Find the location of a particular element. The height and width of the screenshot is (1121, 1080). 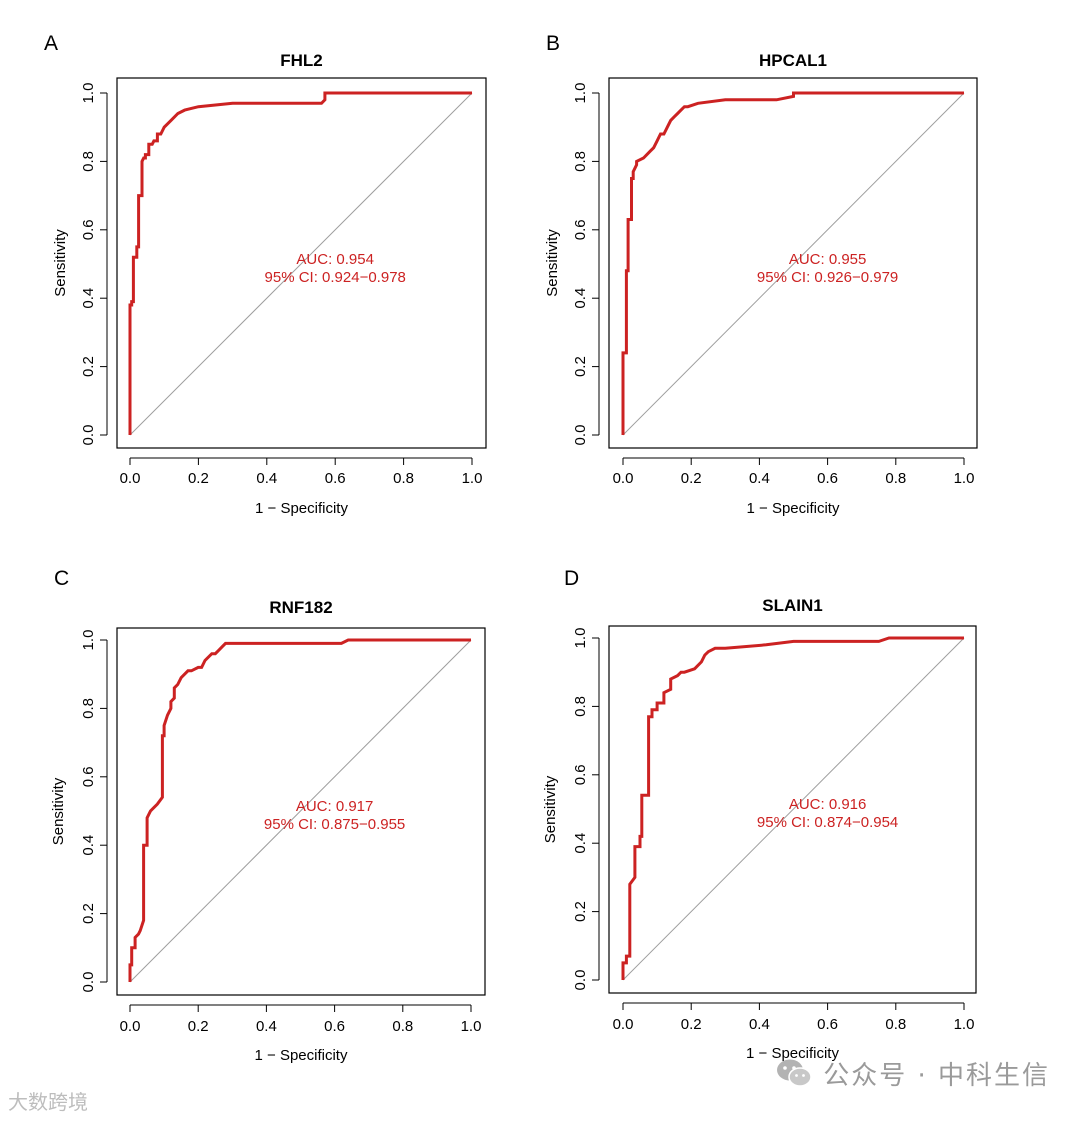

auc-label: AUC: 0.917 is located at coordinates (335, 806).